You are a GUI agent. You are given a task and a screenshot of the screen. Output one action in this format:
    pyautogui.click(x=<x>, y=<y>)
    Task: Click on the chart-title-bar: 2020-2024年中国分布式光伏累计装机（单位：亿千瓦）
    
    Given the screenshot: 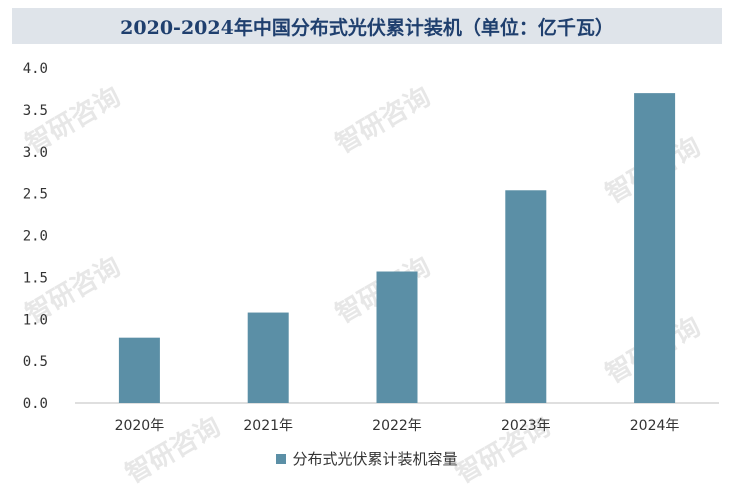 What is the action you would take?
    pyautogui.click(x=367, y=26)
    